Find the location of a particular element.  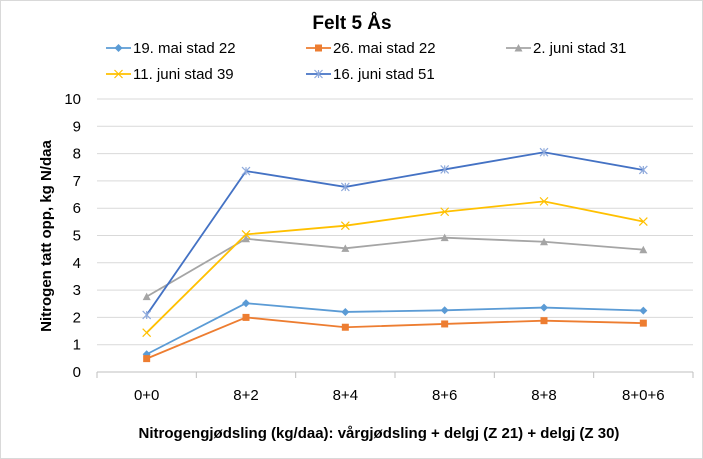

y-axis-label: Nitrogen tatt opp, kg N/daa is located at coordinates (46, 236).